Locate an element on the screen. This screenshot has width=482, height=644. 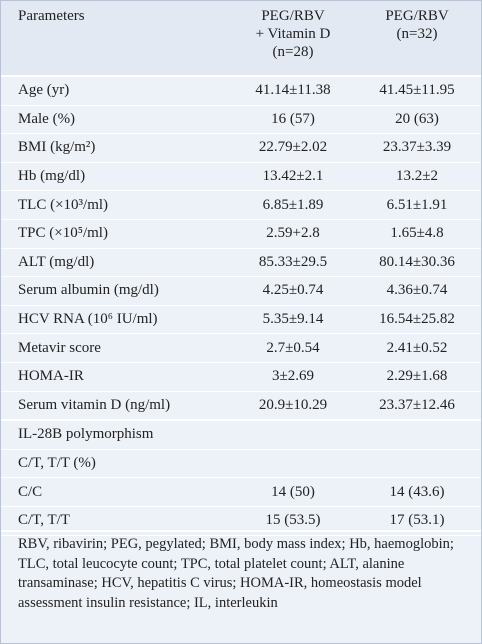
table-row: Serum albumin (mg/dl) 4.25±0.74 4.36±0.74 is located at coordinates (241, 291).